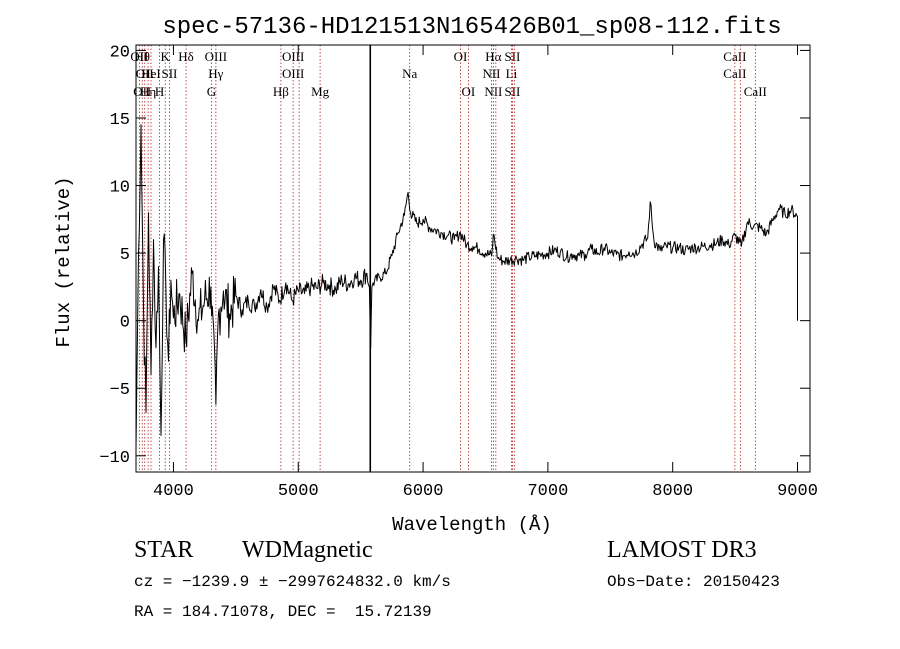 This screenshot has height=649, width=900. What do you see at coordinates (120, 390) in the screenshot?
I see `y-tick-label: −5` at bounding box center [120, 390].